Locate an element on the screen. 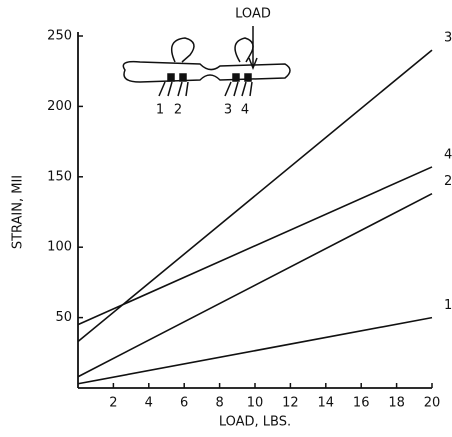 This screenshot has height=437, width=452. y-tick-label: 150 is located at coordinates (59, 176).